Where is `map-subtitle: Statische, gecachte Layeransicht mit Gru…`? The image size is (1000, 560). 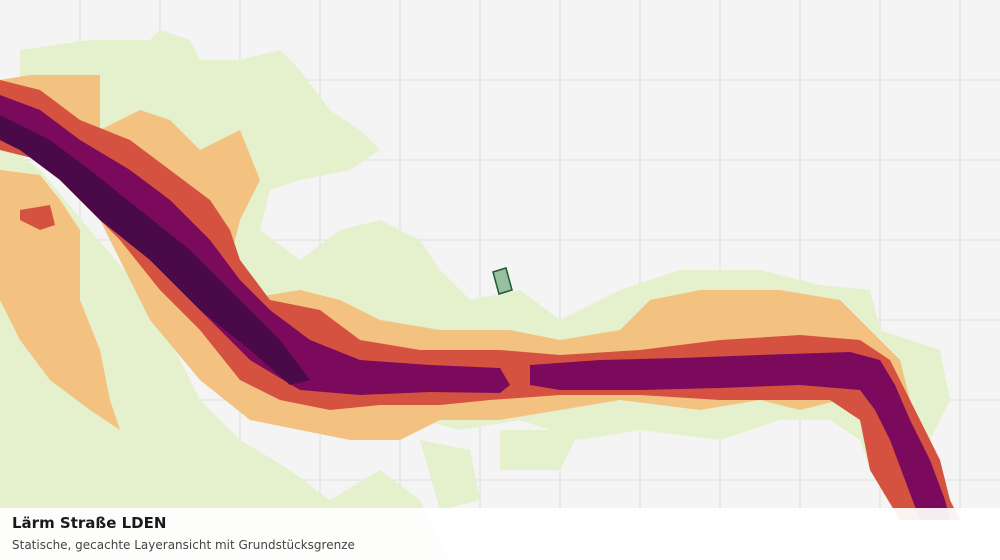
map-subtitle: Statische, gecachte Layeransicht mit Gru… is located at coordinates (183, 545).